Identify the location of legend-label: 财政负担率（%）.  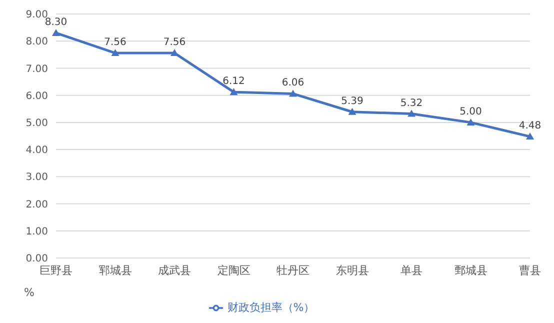
(271, 307).